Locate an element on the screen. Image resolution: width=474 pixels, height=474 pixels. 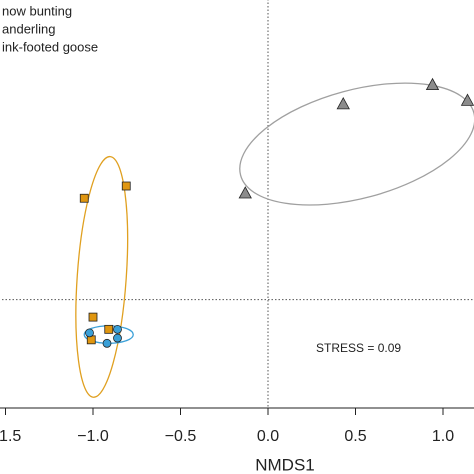
stress-annotation: STRESS = 0.09 is located at coordinates (358, 348).